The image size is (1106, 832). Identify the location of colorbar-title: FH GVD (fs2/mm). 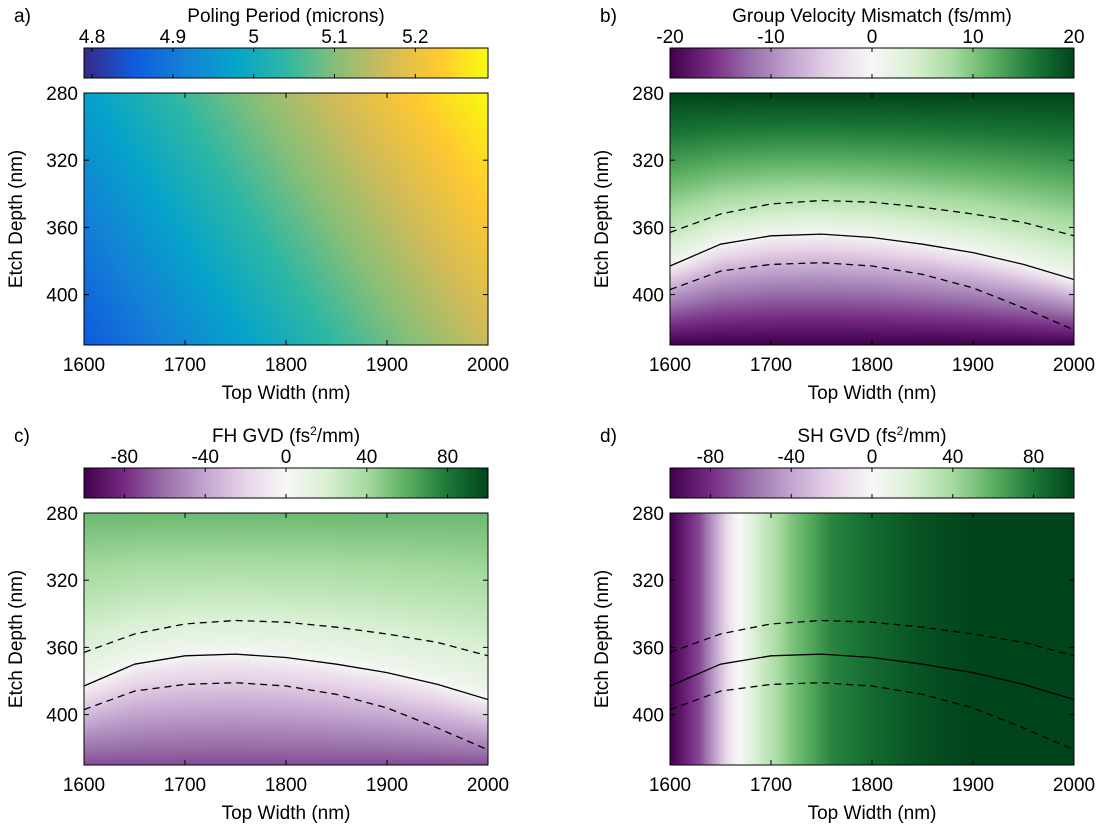
(286, 435).